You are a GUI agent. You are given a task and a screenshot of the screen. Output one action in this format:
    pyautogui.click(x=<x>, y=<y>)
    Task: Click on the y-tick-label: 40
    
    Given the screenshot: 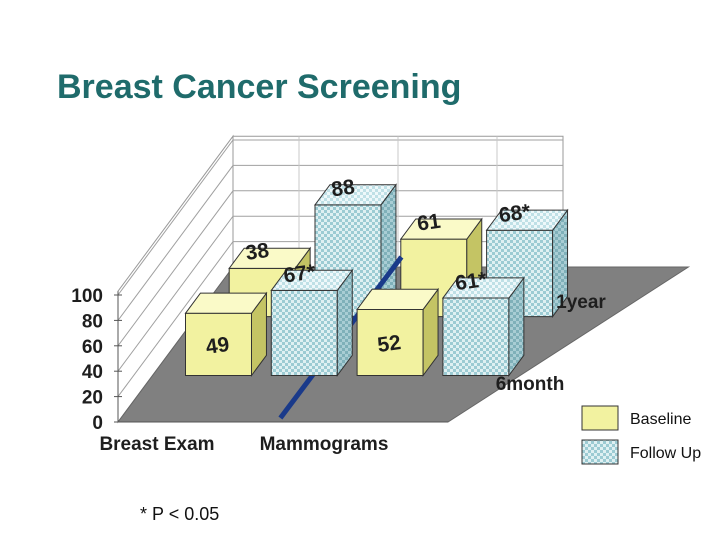 What is the action you would take?
    pyautogui.click(x=92, y=372)
    